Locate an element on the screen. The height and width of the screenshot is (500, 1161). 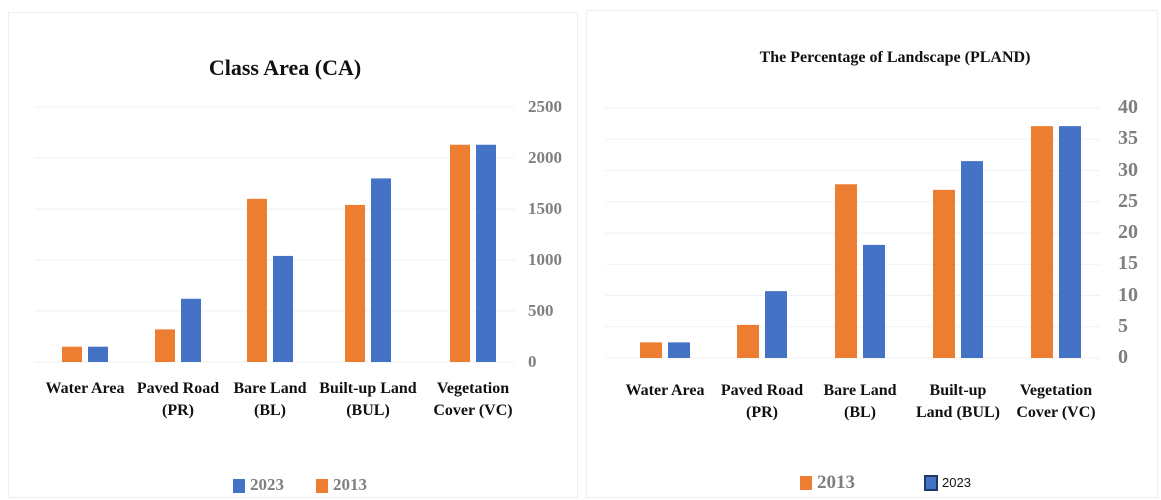
y-tick-label: 10 is located at coordinates (1128, 294).